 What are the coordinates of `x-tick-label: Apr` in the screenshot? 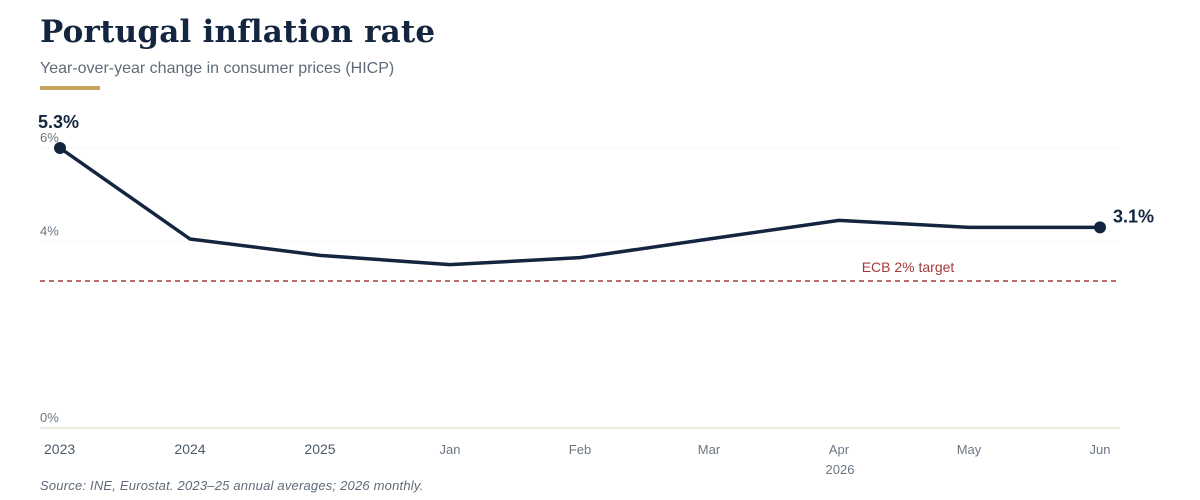 It's located at (839, 449).